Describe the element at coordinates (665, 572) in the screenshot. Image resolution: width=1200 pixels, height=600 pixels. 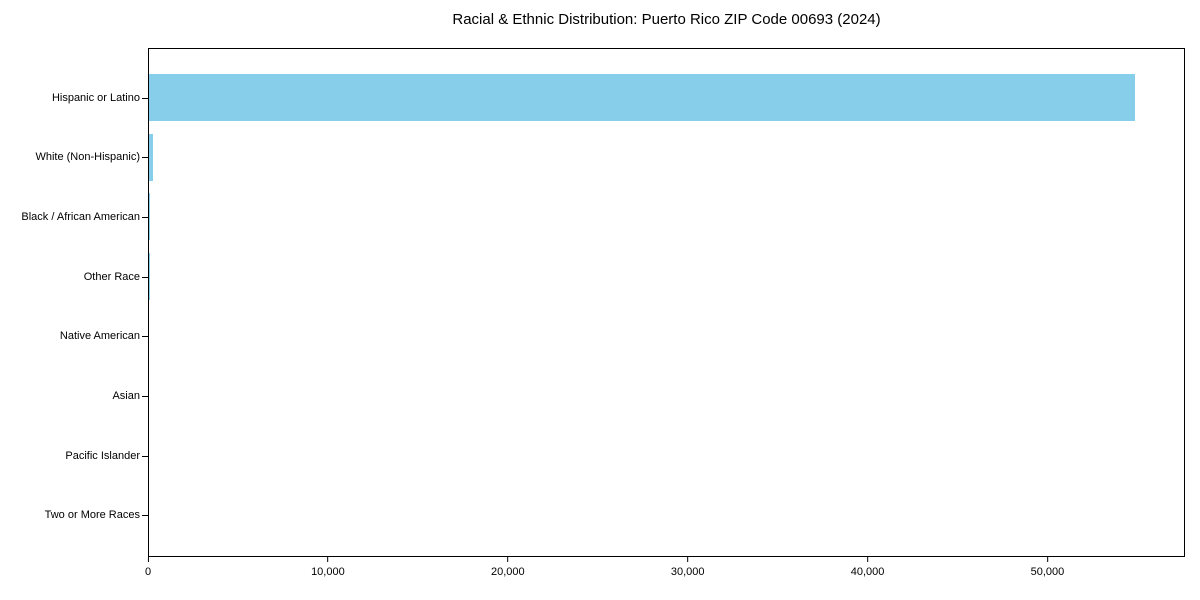
I see `x-axis-ticks: 0 10,000 20,000 30,000 40,000 50,000` at that location.